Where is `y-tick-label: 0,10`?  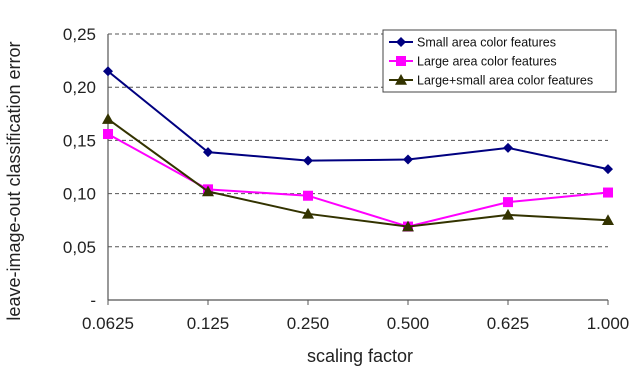 y-tick-label: 0,10 is located at coordinates (79, 194).